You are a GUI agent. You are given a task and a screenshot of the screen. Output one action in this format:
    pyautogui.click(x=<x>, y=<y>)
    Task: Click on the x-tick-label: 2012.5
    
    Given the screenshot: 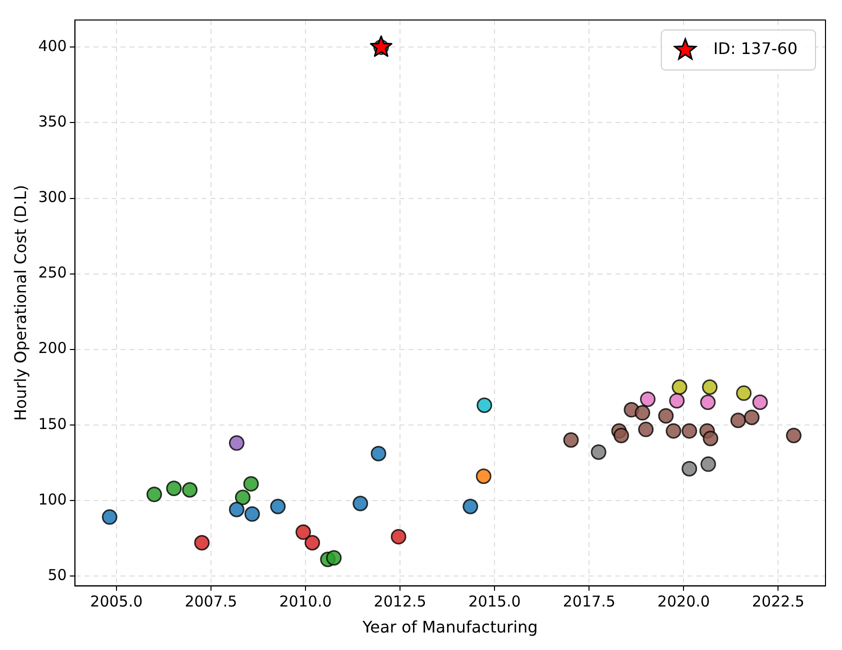 What is the action you would take?
    pyautogui.click(x=400, y=601)
    